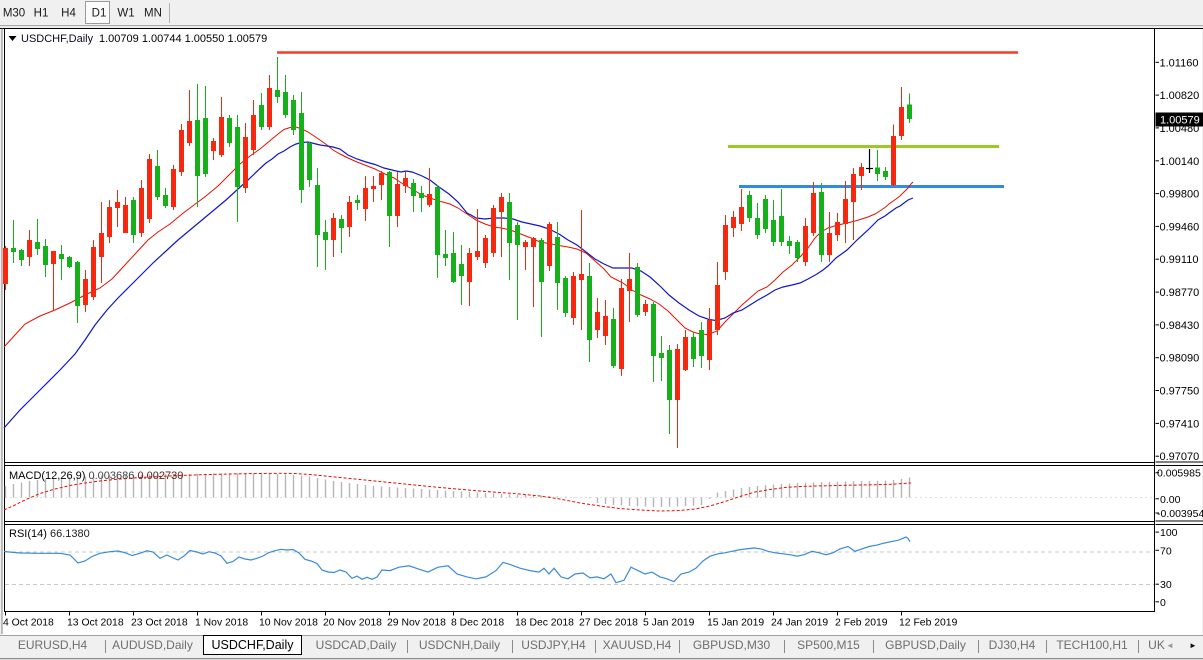  What do you see at coordinates (477, 623) in the screenshot?
I see `svg-text: 8 Dec 2018` at bounding box center [477, 623].